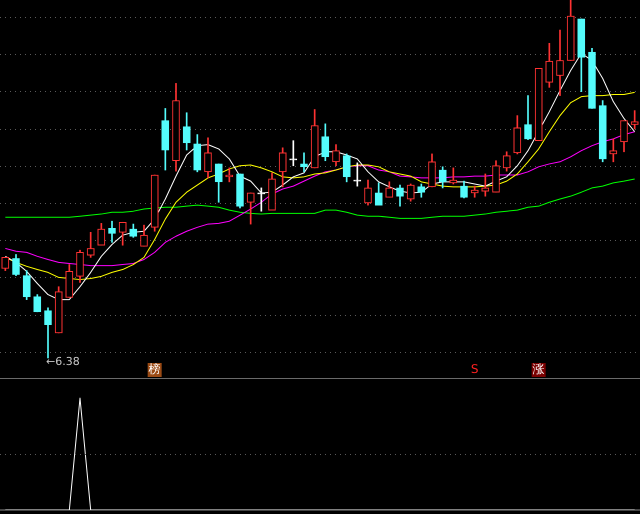 This screenshot has height=514, width=640. Describe the element at coordinates (154, 369) in the screenshot. I see `text: 榜` at that location.